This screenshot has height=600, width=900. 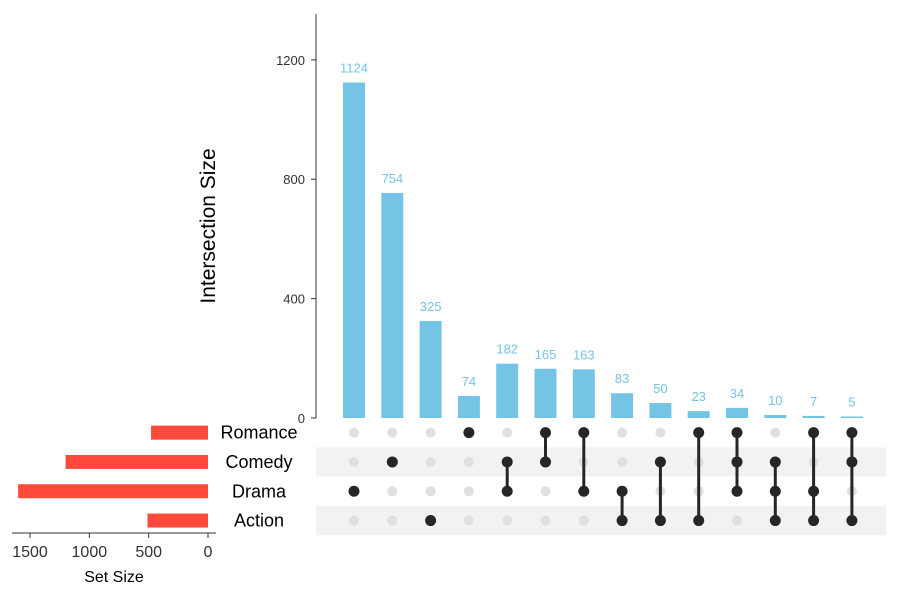 What do you see at coordinates (177, 520) in the screenshot?
I see `set-size-bar-action` at bounding box center [177, 520].